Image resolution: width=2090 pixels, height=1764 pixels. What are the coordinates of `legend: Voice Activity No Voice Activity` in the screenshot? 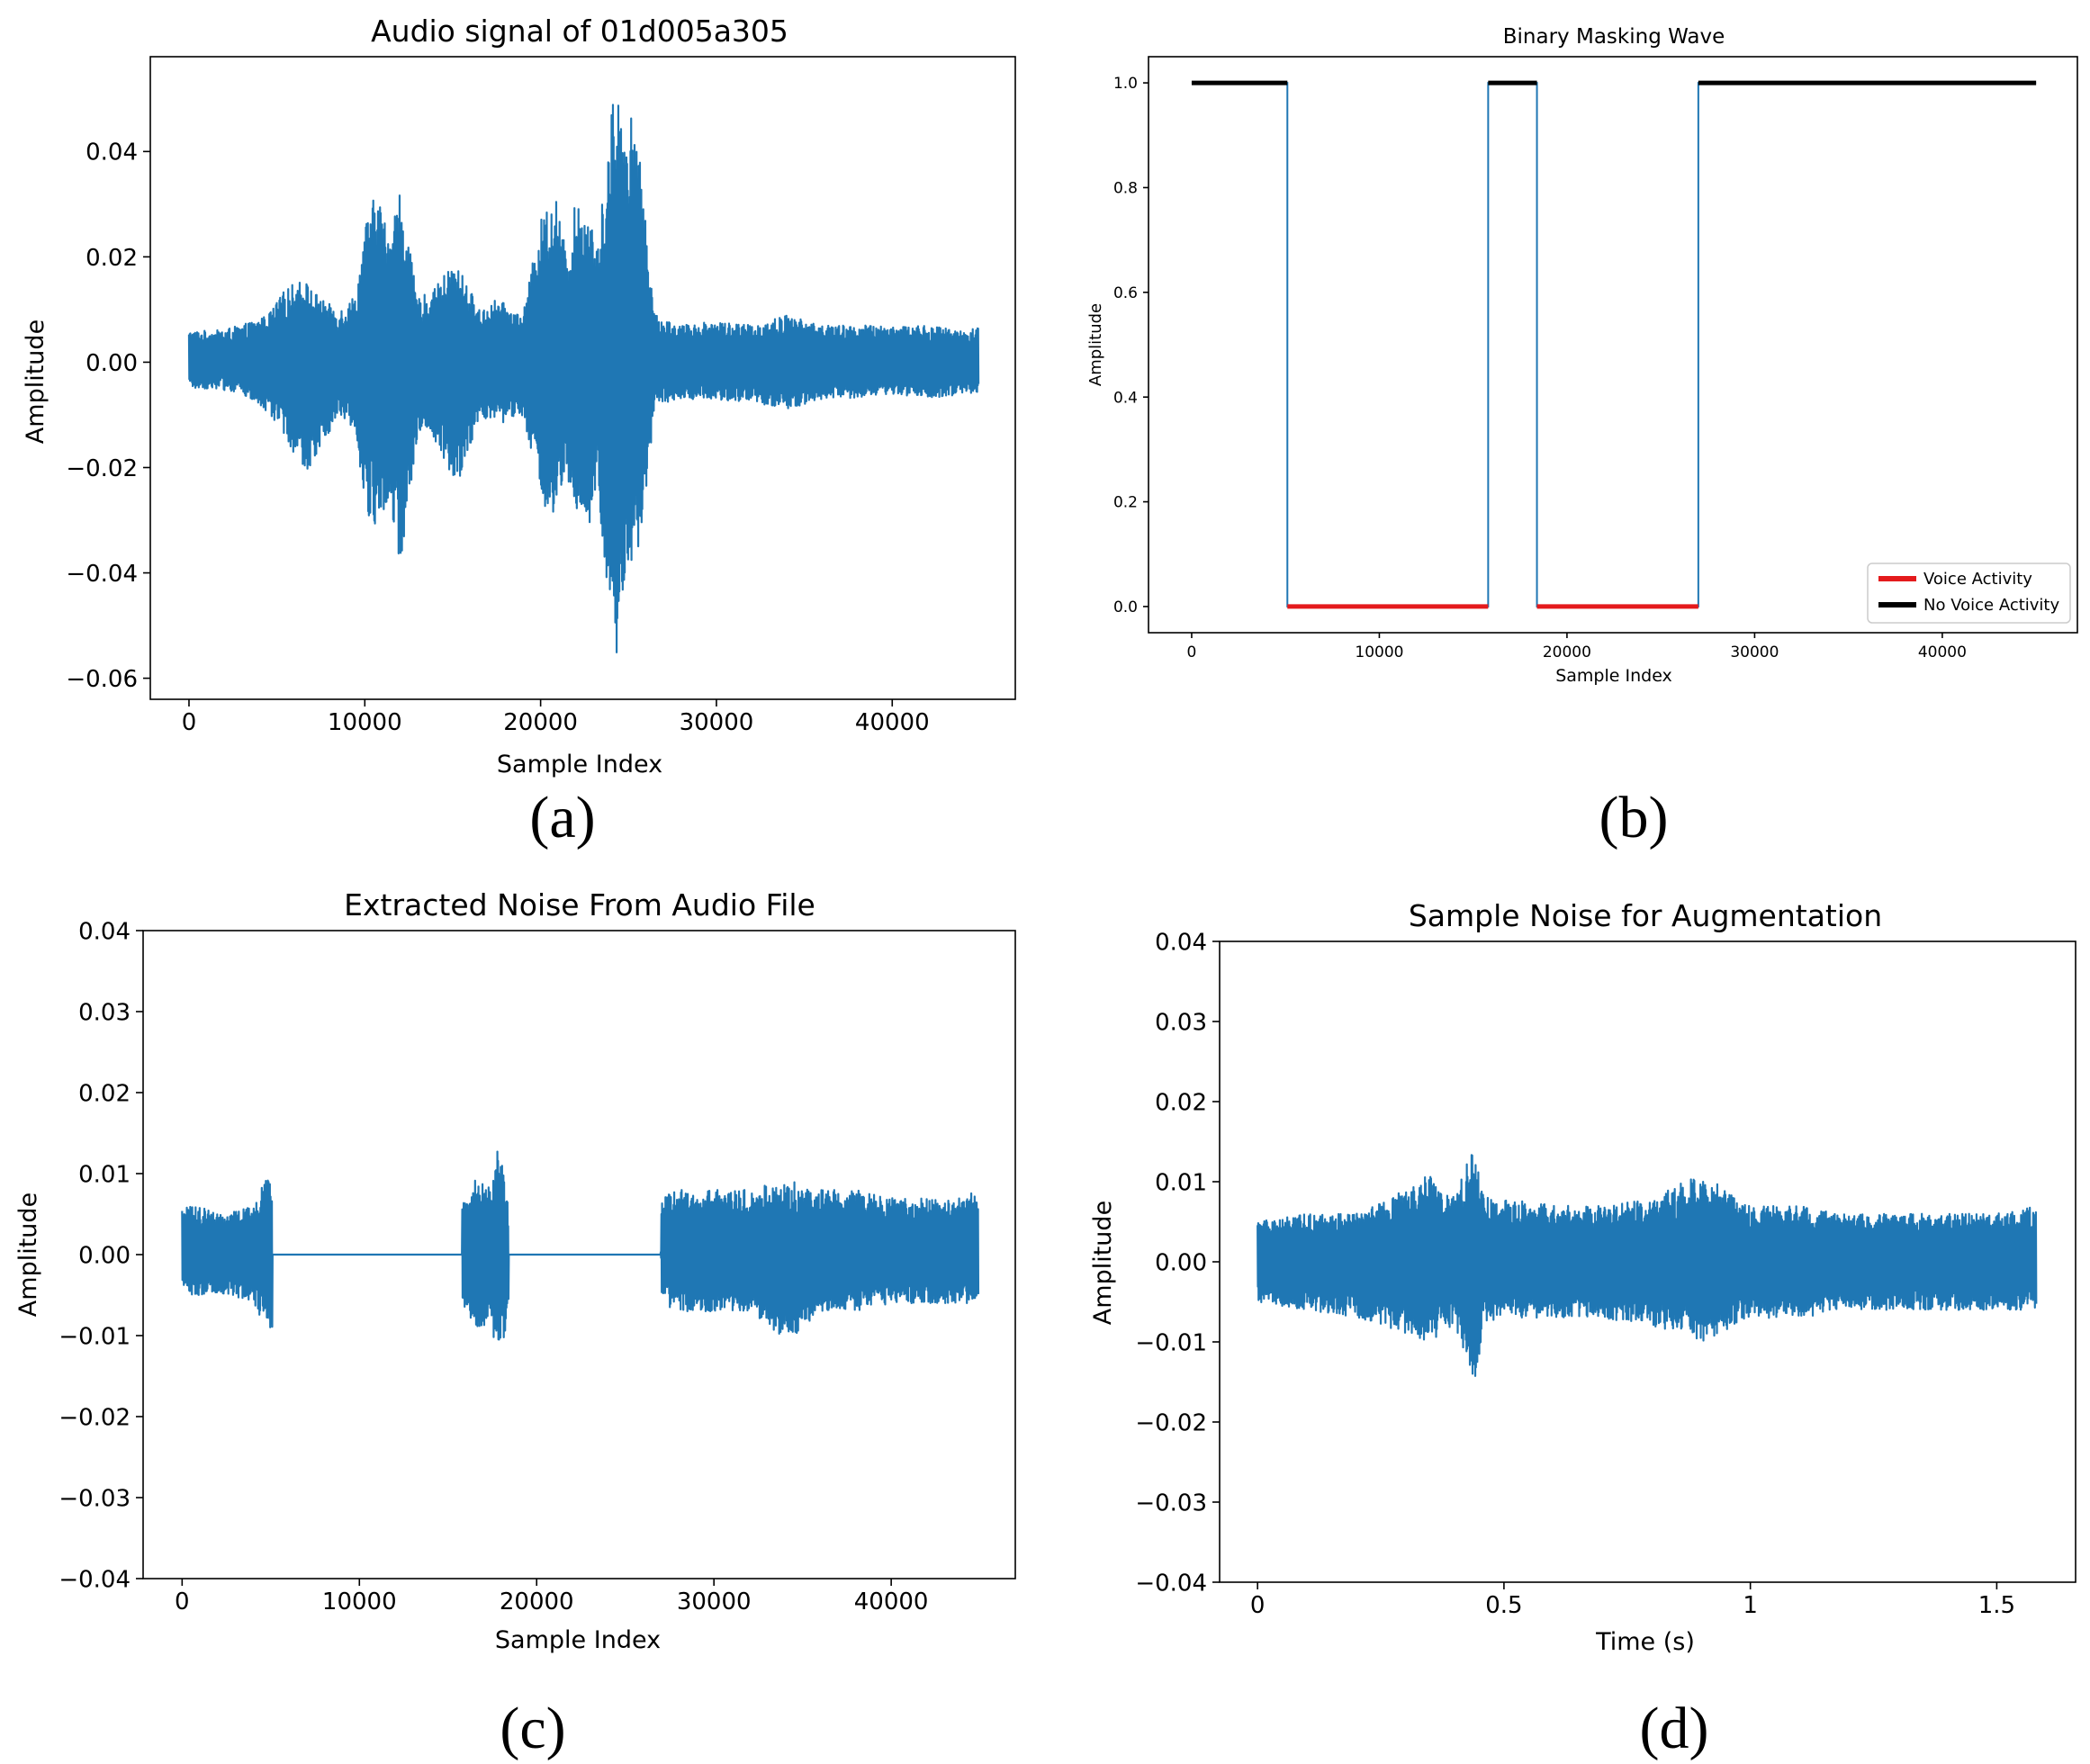 It's located at (1969, 593).